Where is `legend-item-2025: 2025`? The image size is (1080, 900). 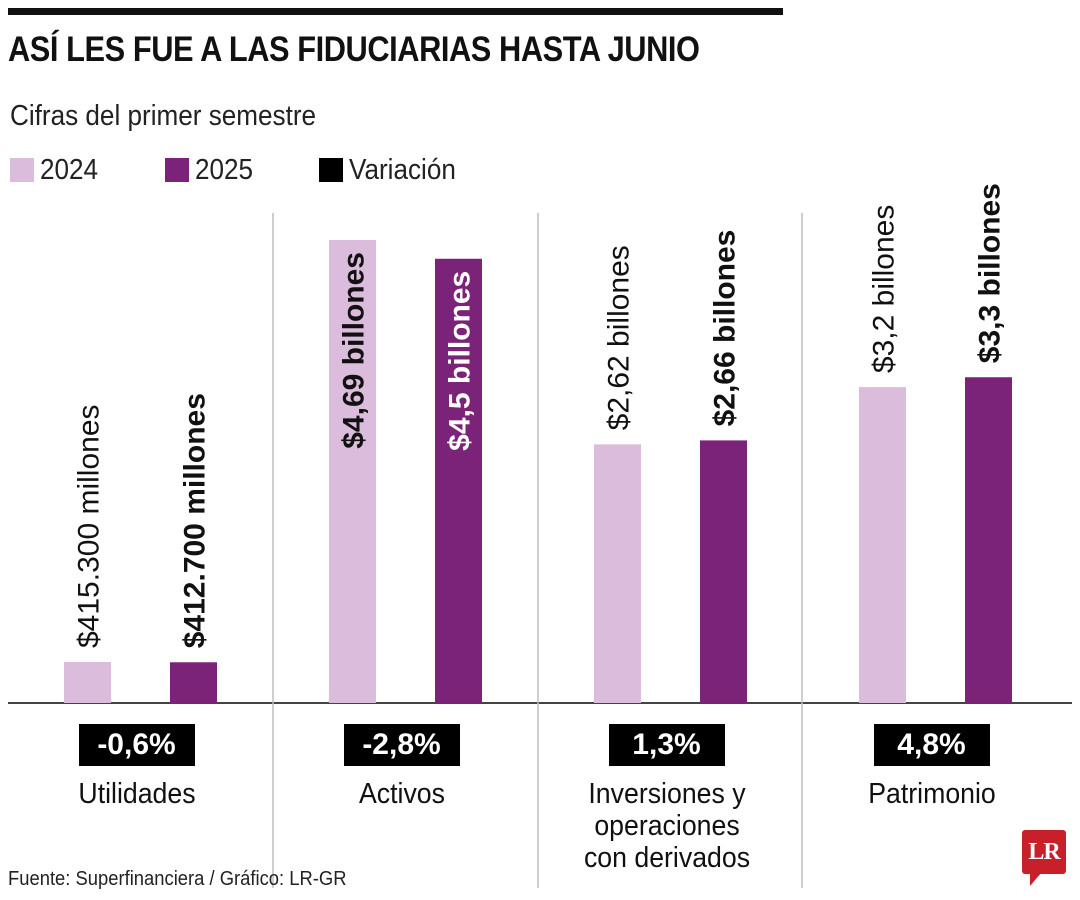
legend-item-2025: 2025 is located at coordinates (212, 170).